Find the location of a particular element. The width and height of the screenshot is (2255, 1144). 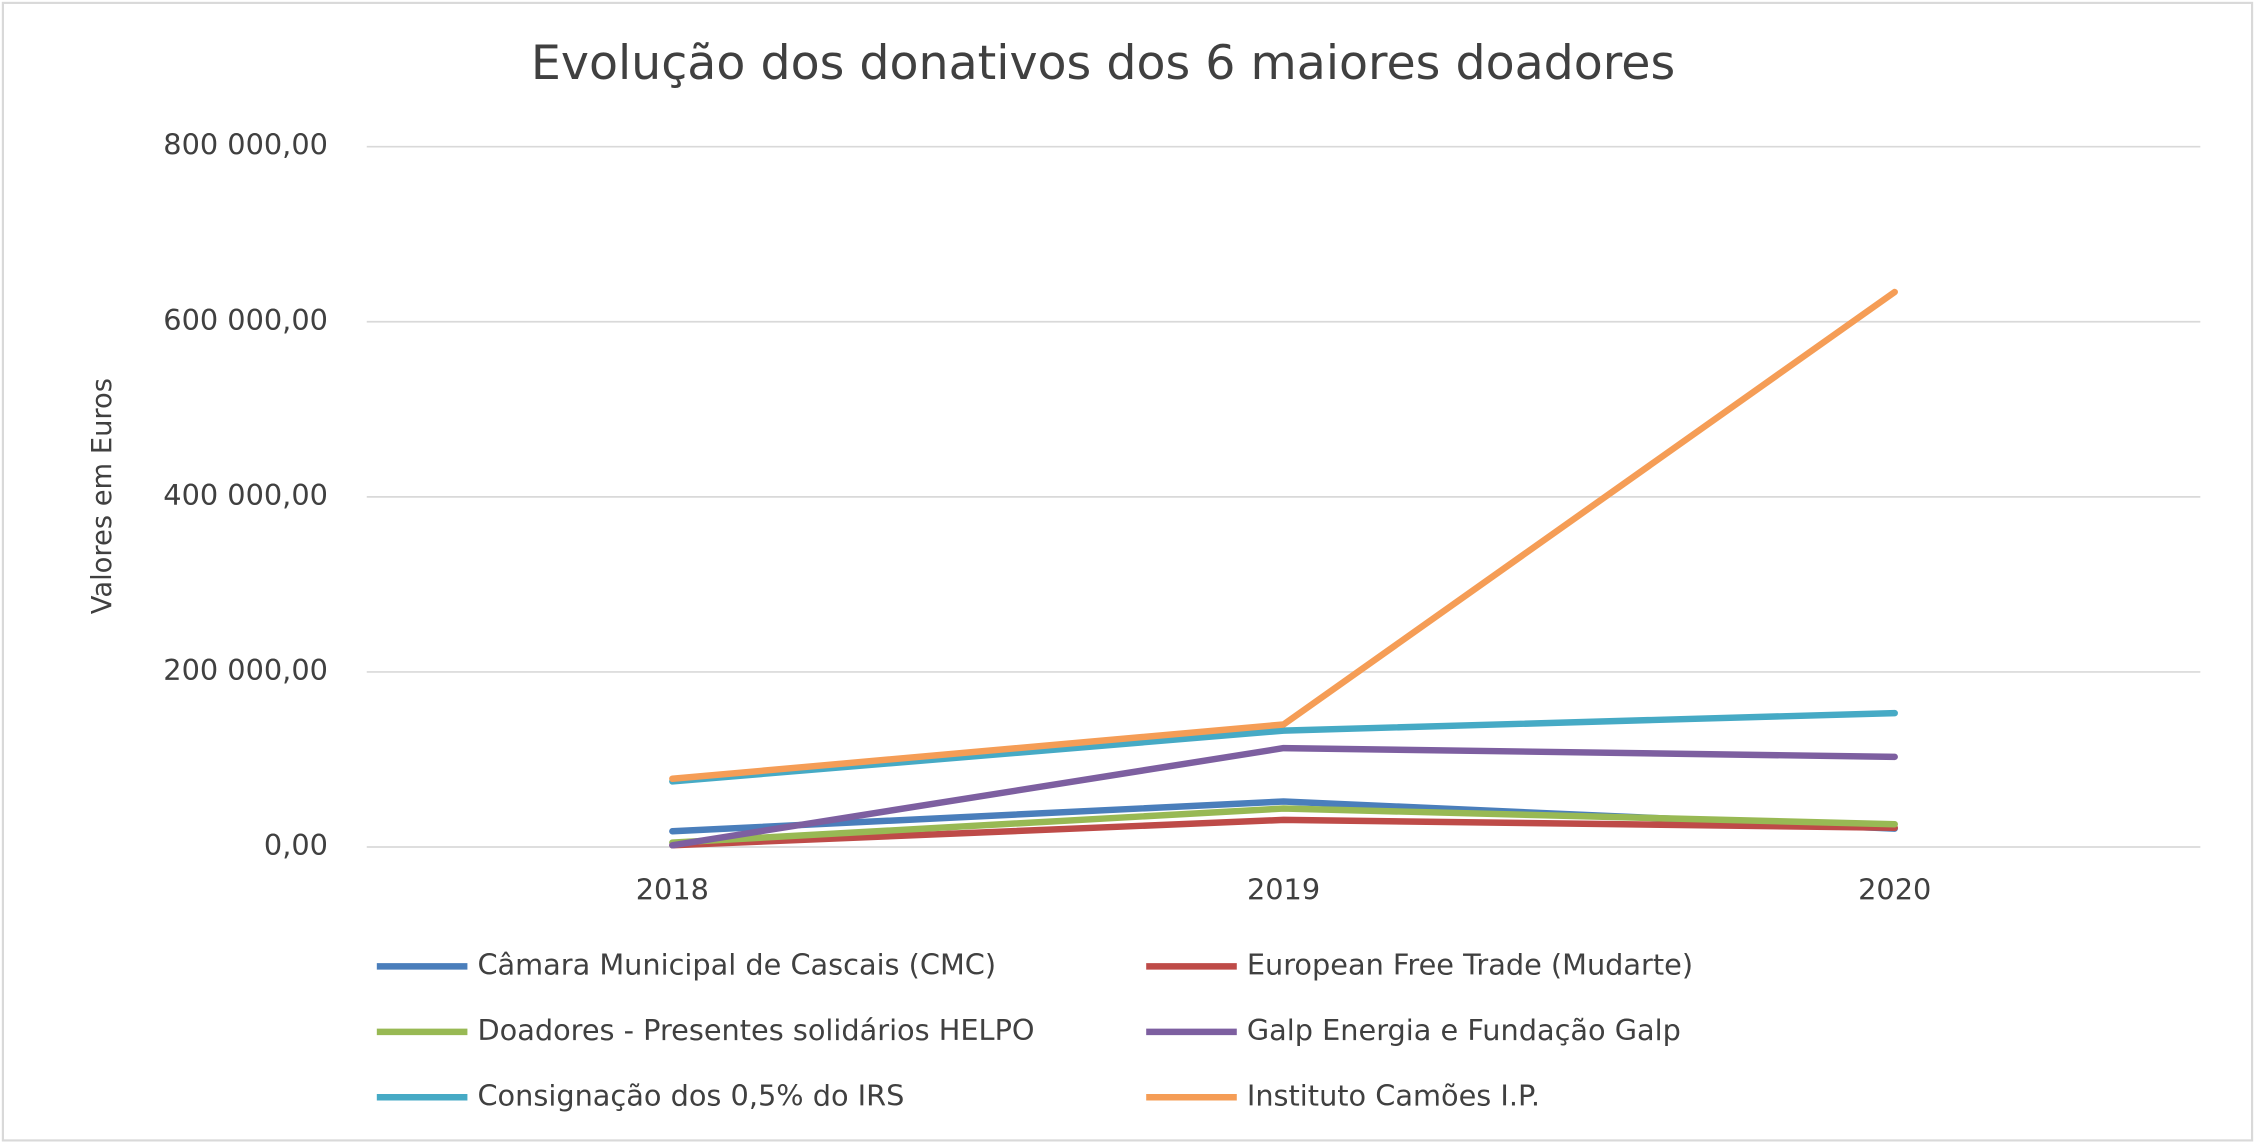

legend-label: Consignação dos 0,5% do IRS is located at coordinates (690, 1095).